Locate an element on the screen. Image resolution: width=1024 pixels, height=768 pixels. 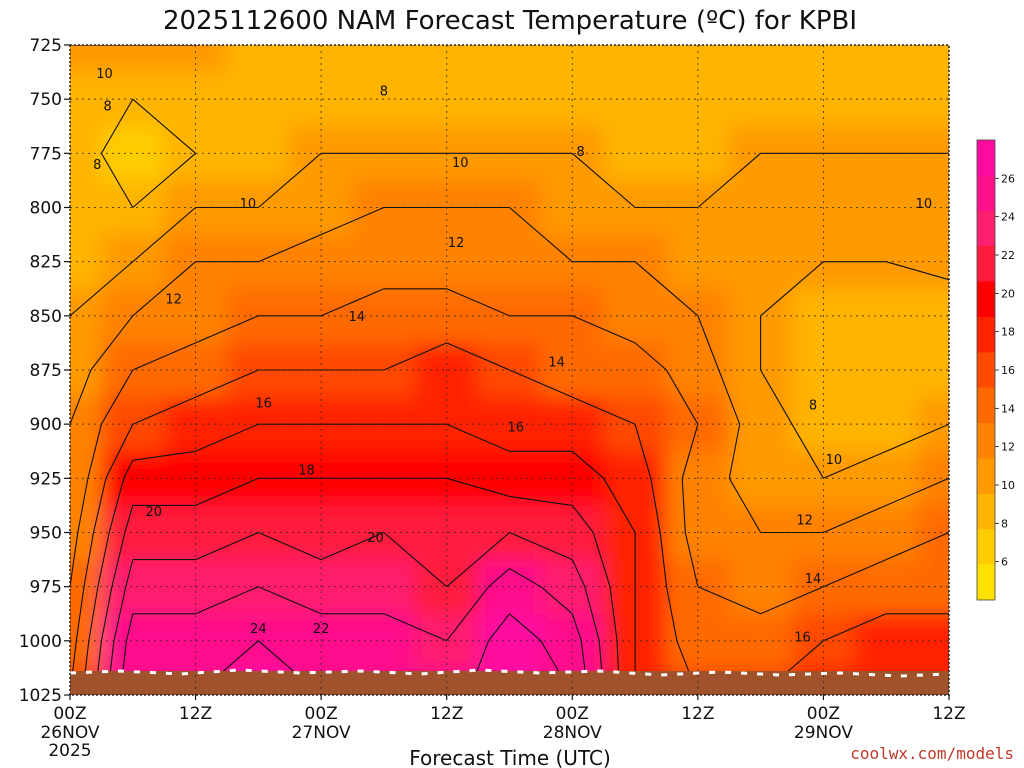
y-tick-label: 925 is located at coordinates (46, 479).